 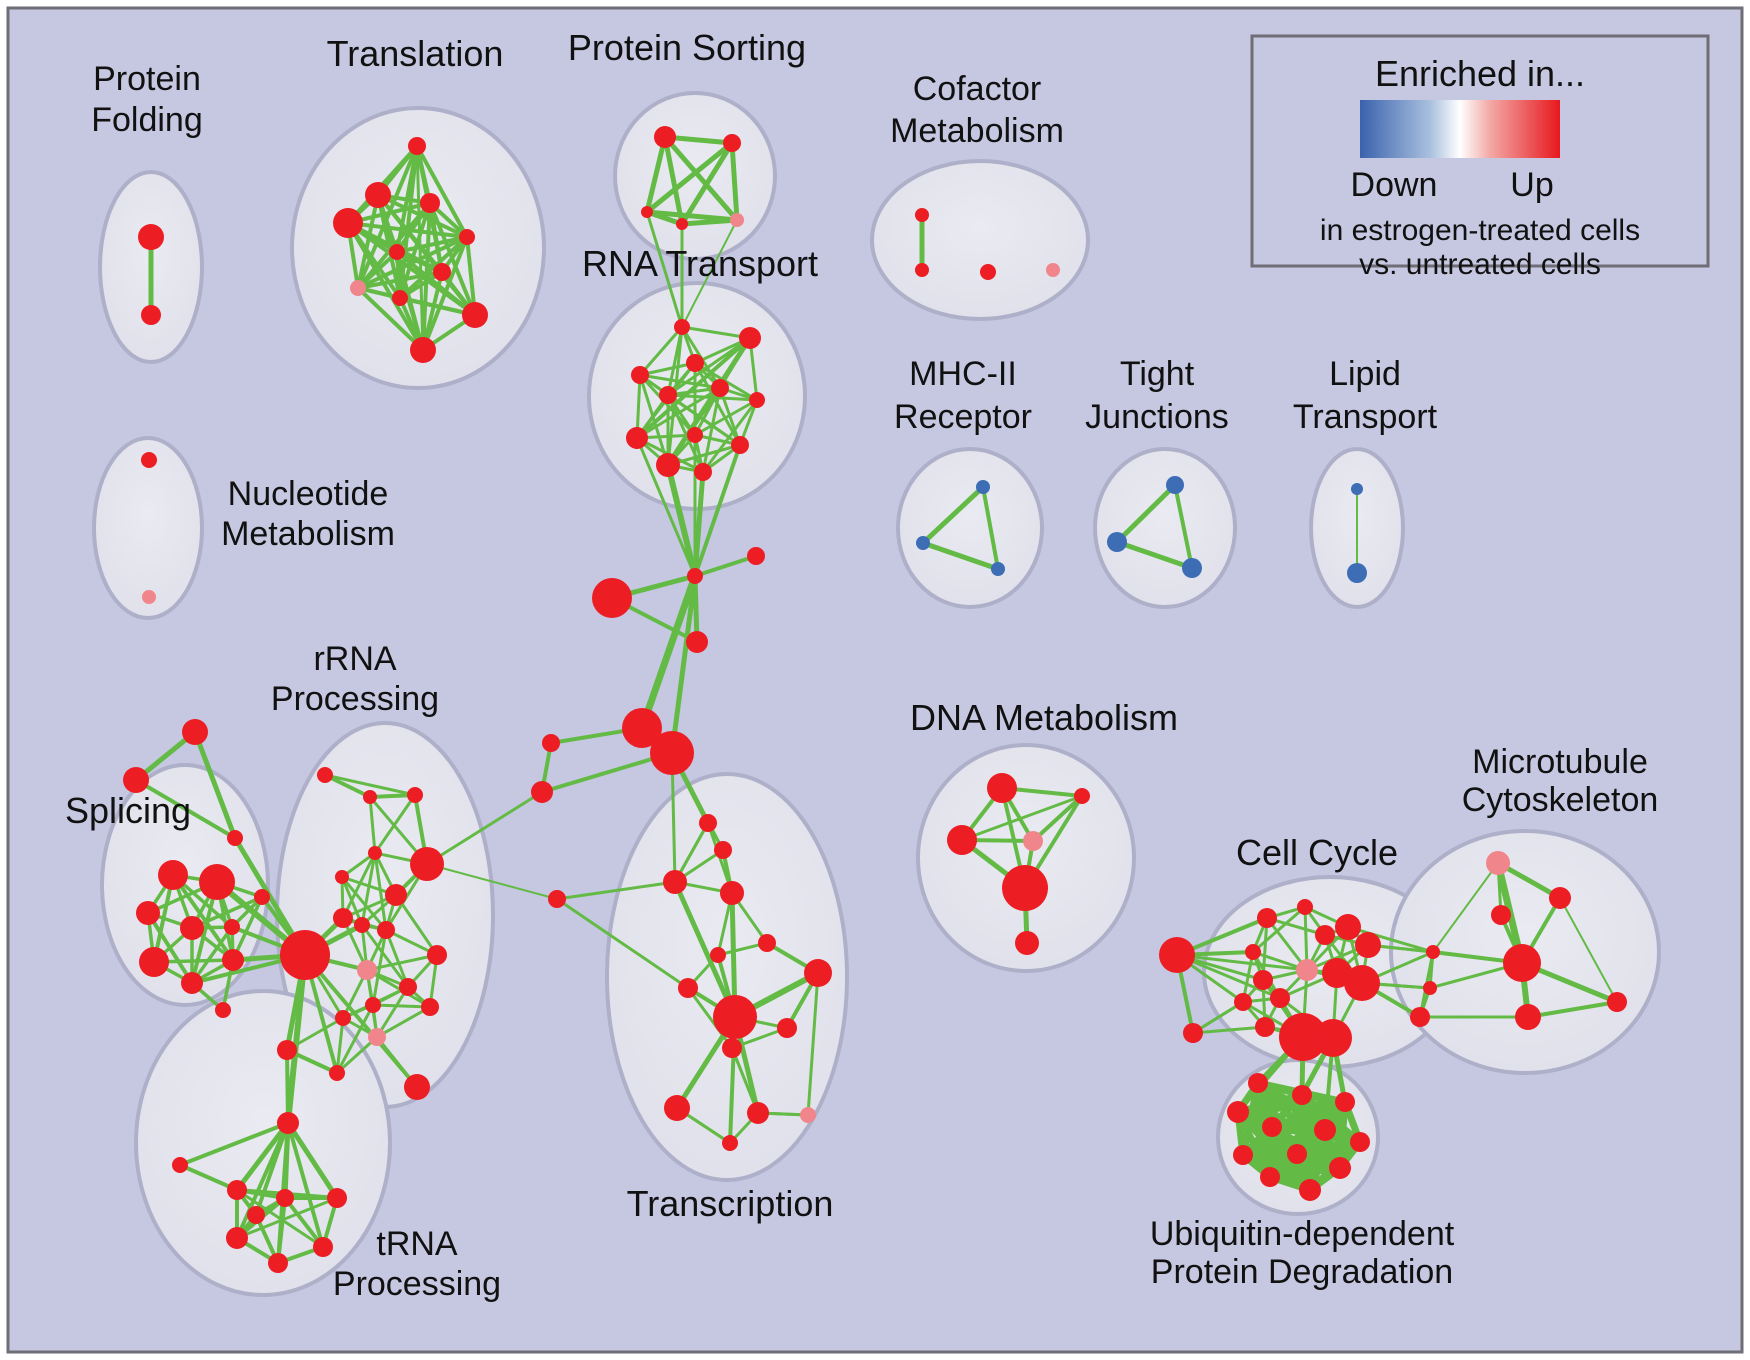 What do you see at coordinates (1302, 1234) in the screenshot?
I see `cluster-label-ubiquitin: Ubiquitin-dependent` at bounding box center [1302, 1234].